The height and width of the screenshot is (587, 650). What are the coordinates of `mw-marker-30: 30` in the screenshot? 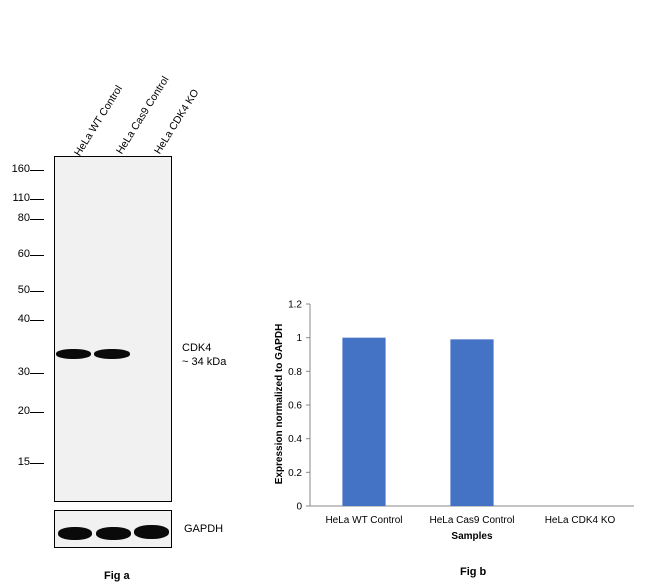 It's located at (23, 372).